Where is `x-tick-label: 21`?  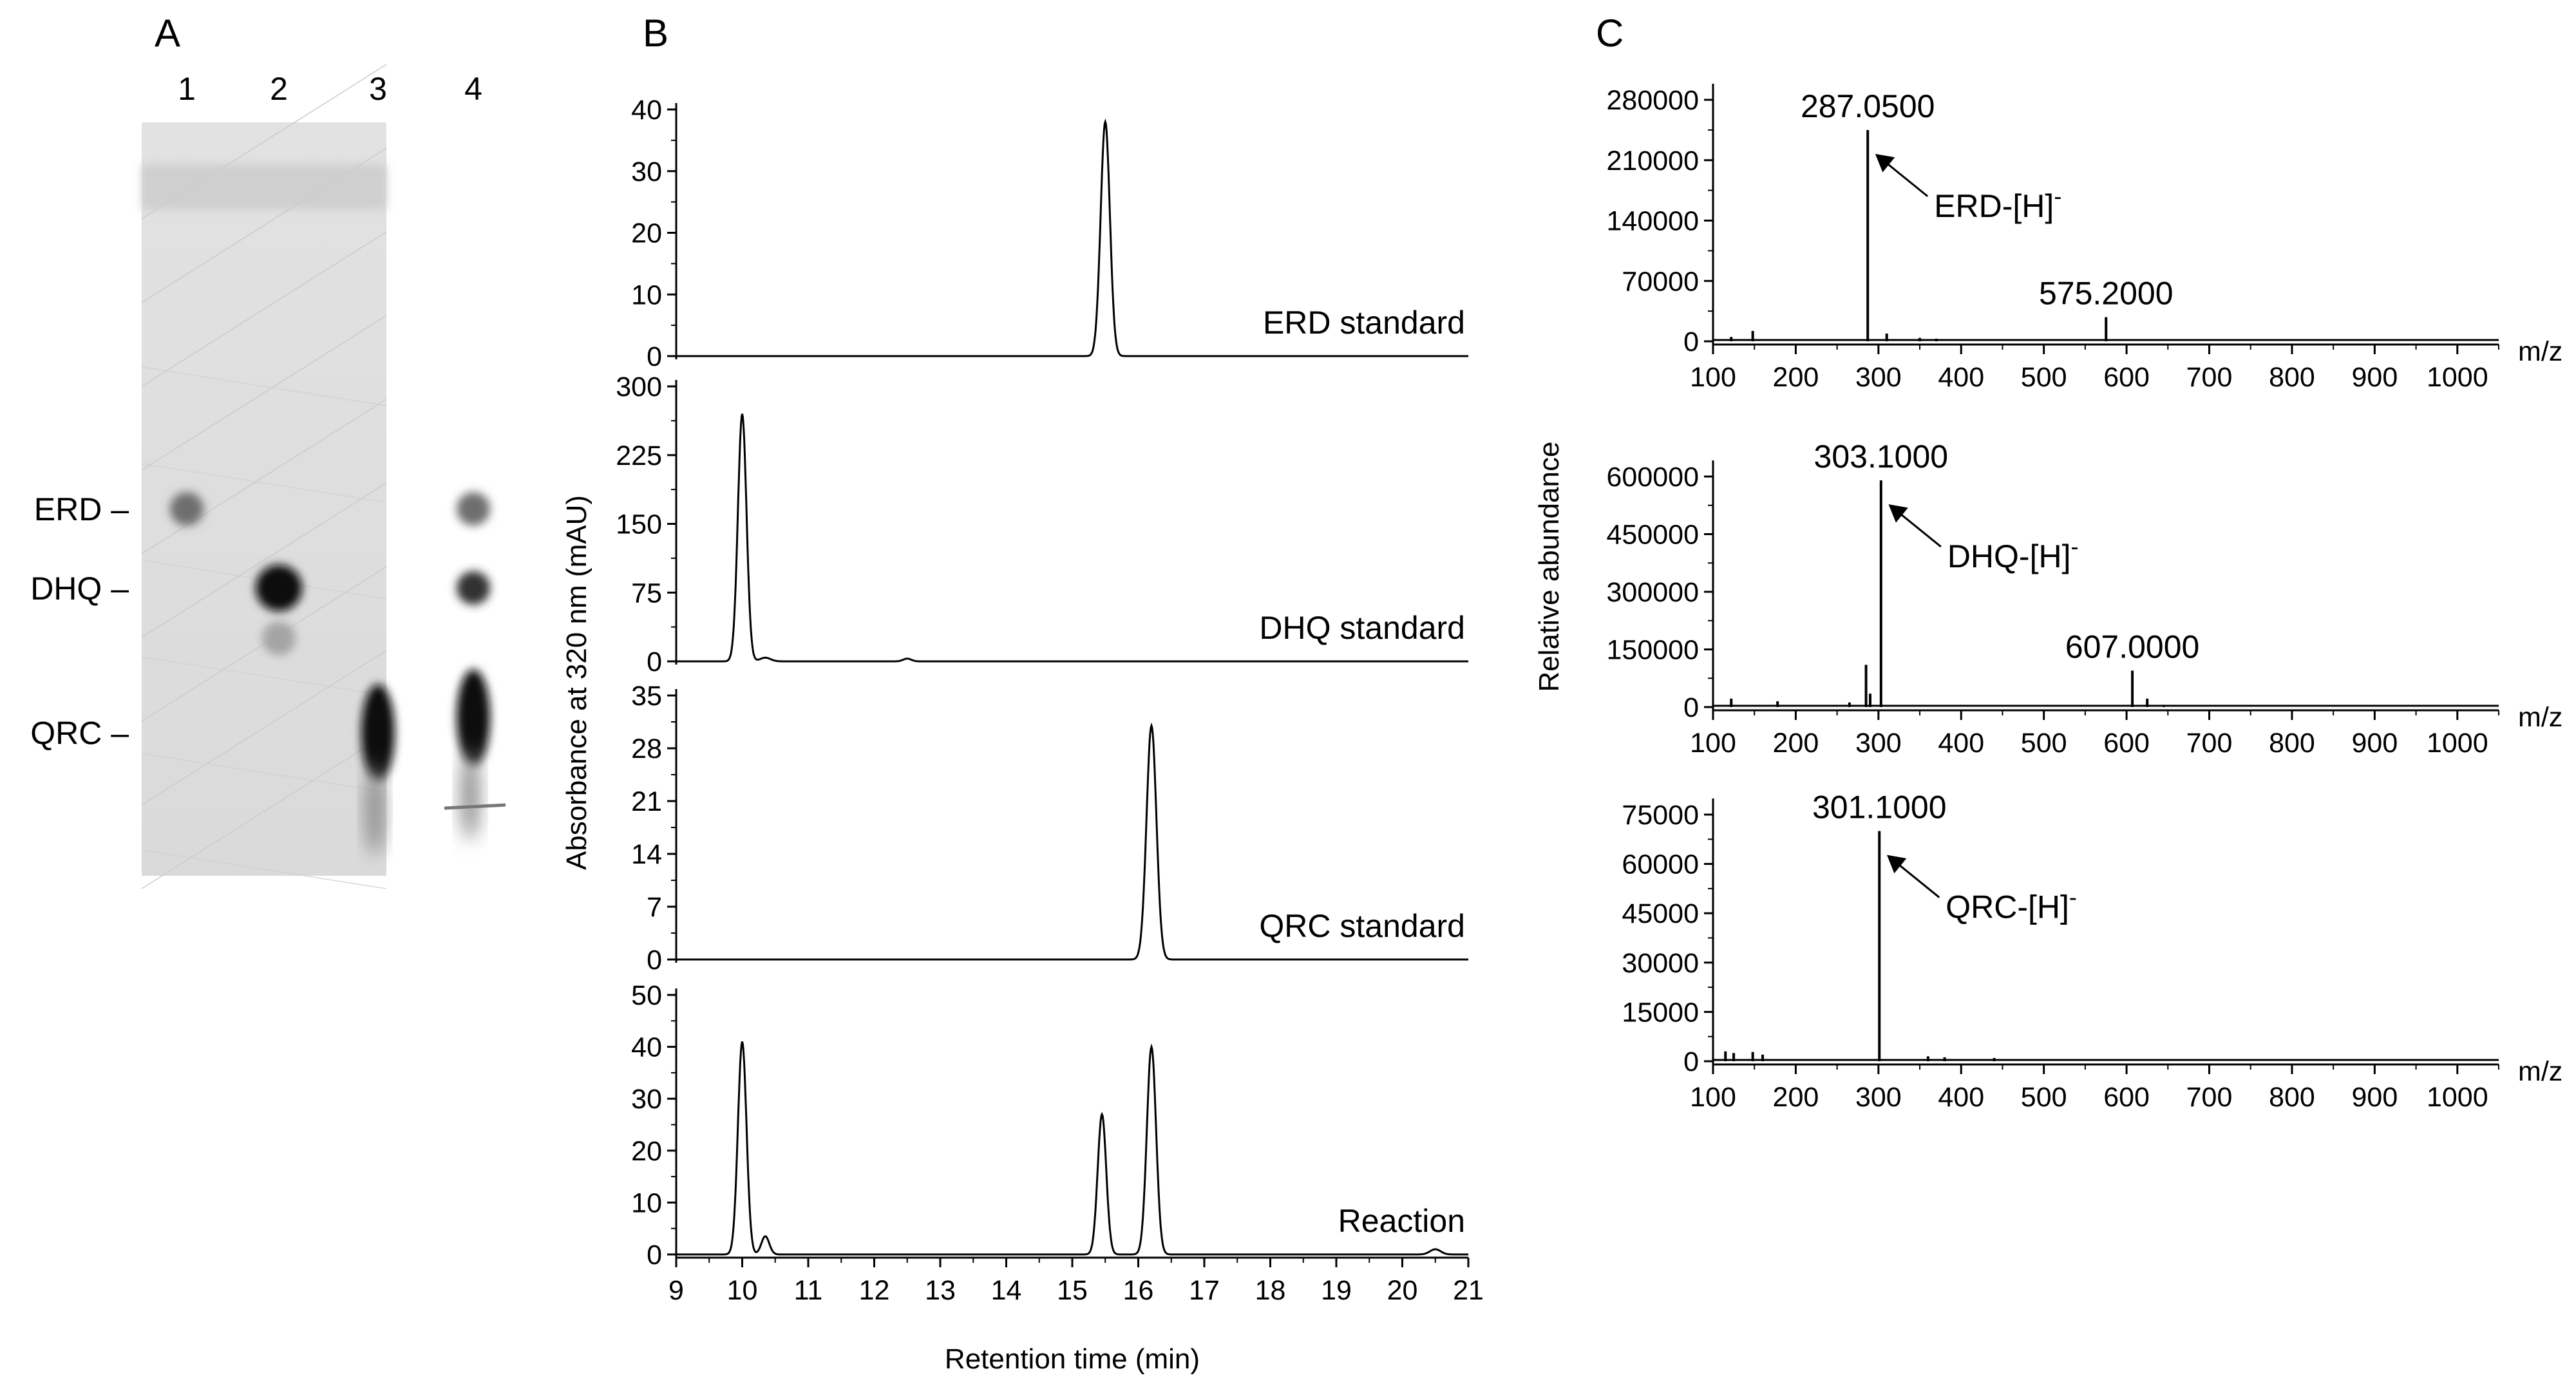 x-tick-label: 21 is located at coordinates (1469, 1290).